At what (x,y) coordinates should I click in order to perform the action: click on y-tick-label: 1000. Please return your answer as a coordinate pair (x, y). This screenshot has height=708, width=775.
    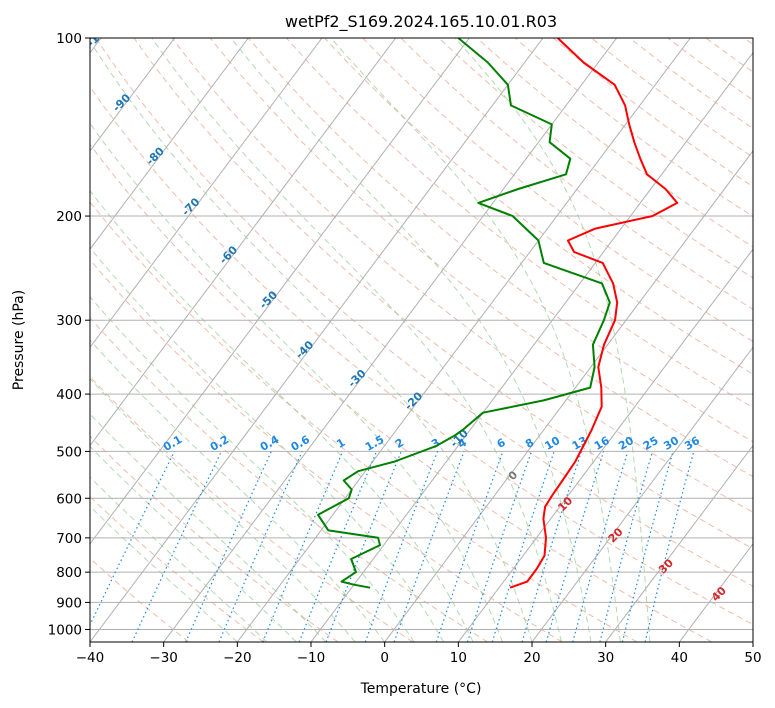
    Looking at the image, I should click on (65, 630).